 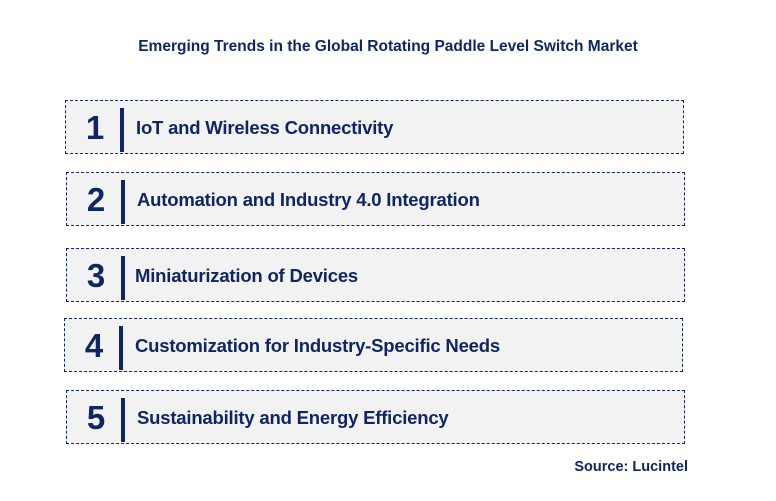 I want to click on trend-label: Sustainability and Energy Efficiency, so click(x=293, y=417).